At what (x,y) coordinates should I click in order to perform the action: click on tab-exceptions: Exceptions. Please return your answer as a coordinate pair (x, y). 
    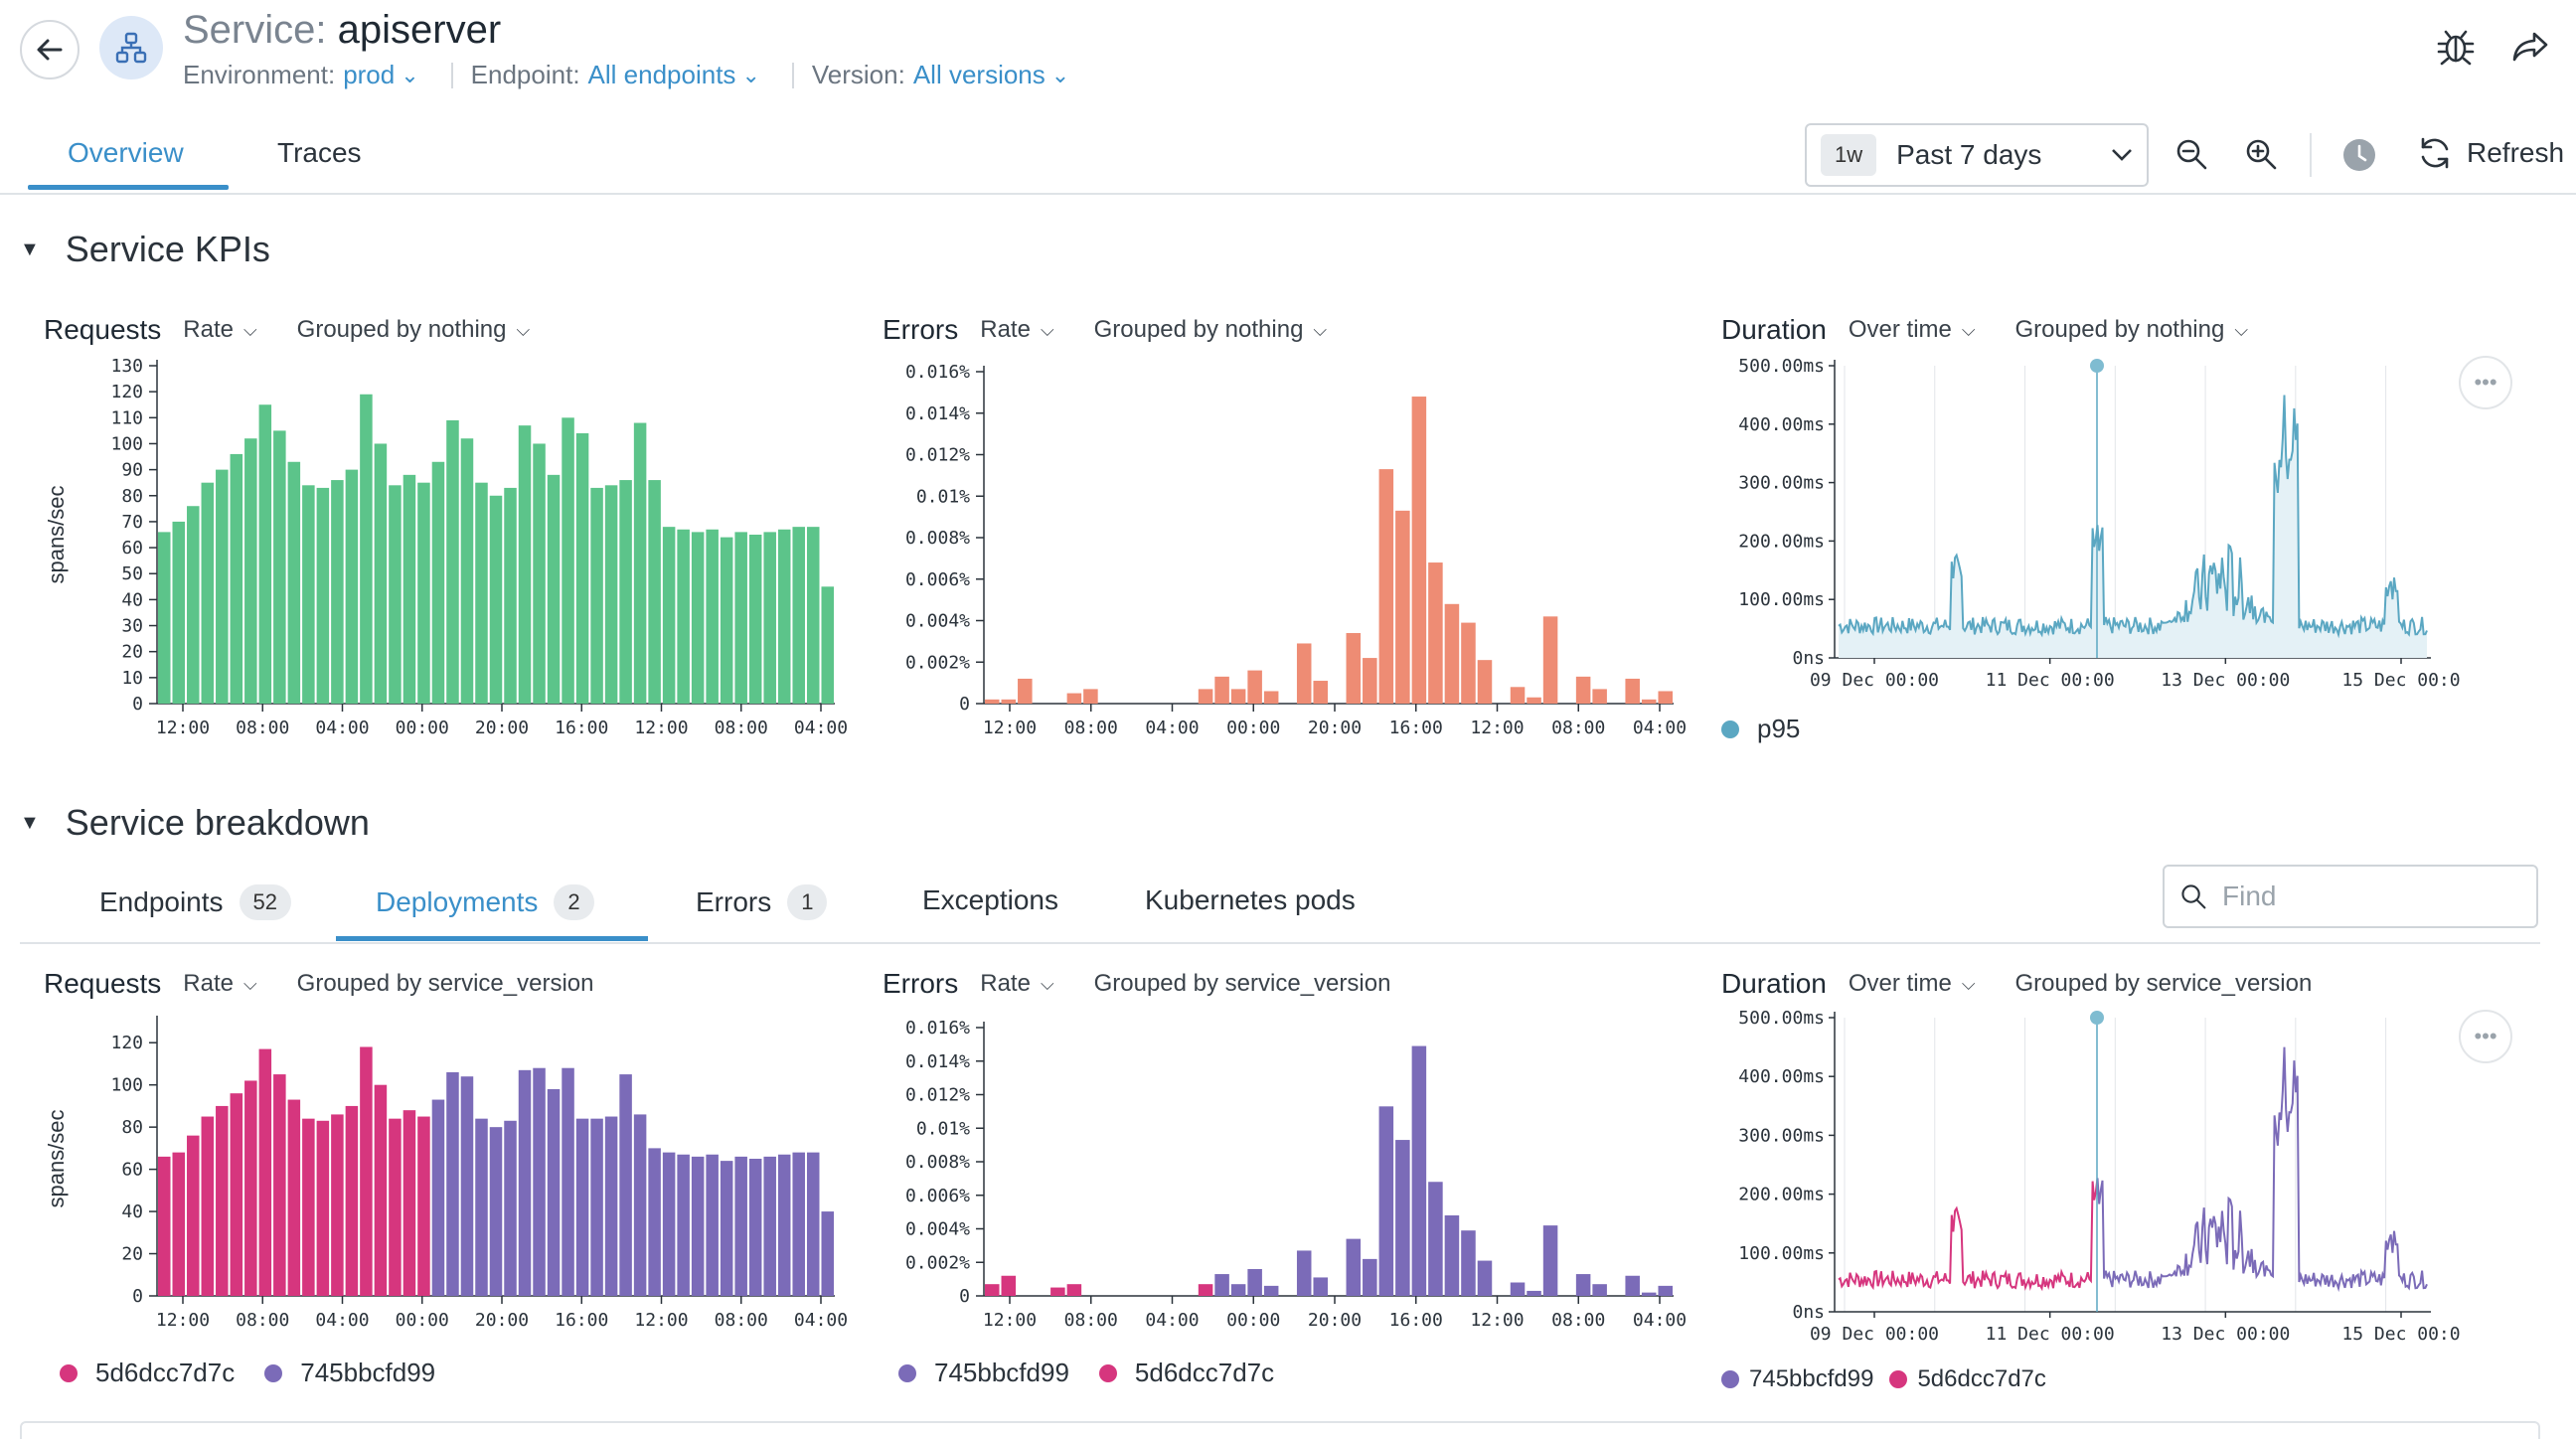
    Looking at the image, I should click on (990, 900).